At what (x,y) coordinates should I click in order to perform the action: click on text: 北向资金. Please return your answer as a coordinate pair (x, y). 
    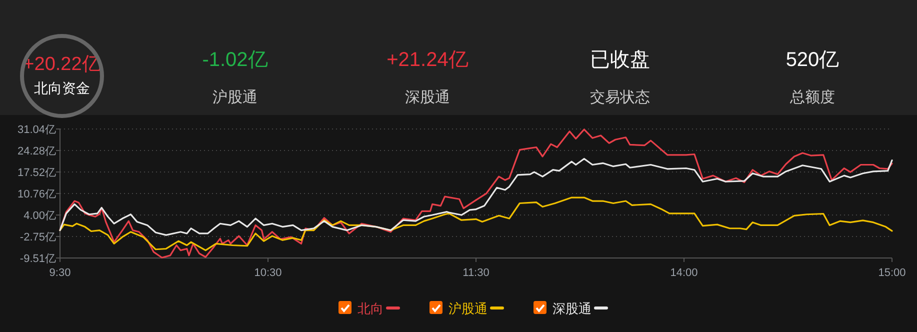
    Looking at the image, I should click on (62, 88).